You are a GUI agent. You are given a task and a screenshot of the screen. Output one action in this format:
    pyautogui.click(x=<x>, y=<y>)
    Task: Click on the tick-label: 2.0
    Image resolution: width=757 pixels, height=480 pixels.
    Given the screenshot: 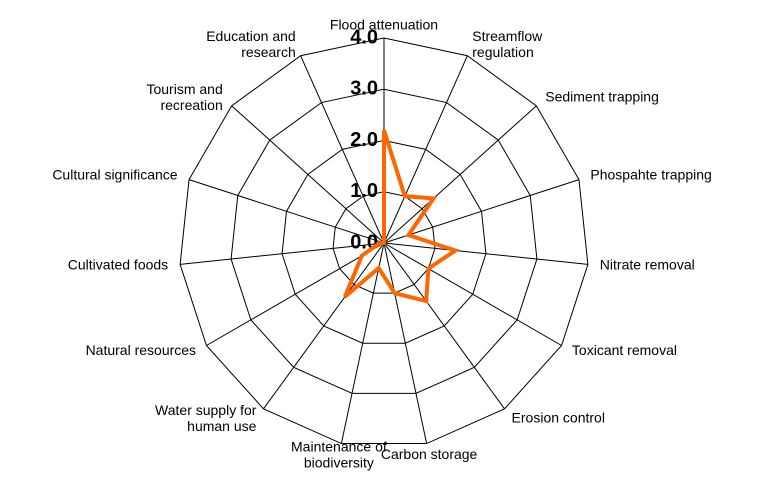 What is the action you would take?
    pyautogui.click(x=364, y=140)
    